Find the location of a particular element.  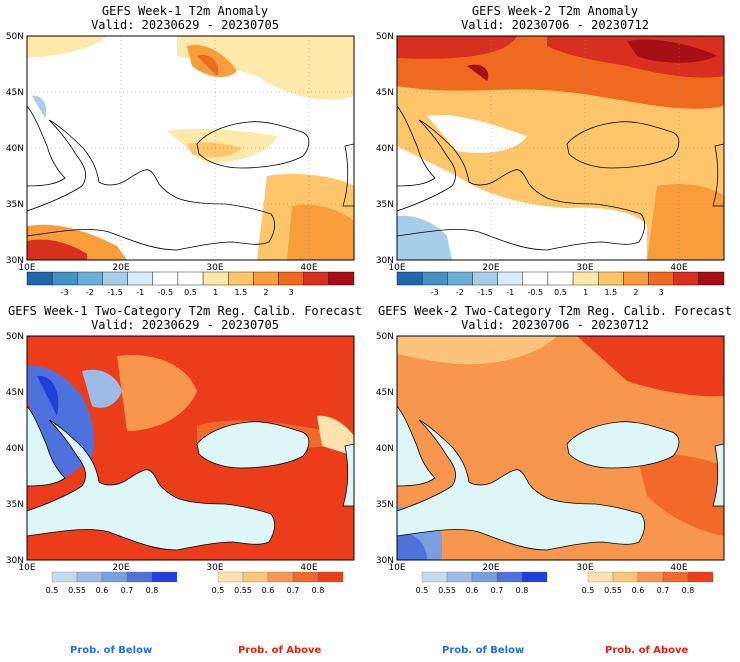

prob-below-label-left: Prob. of Below is located at coordinates (111, 650).